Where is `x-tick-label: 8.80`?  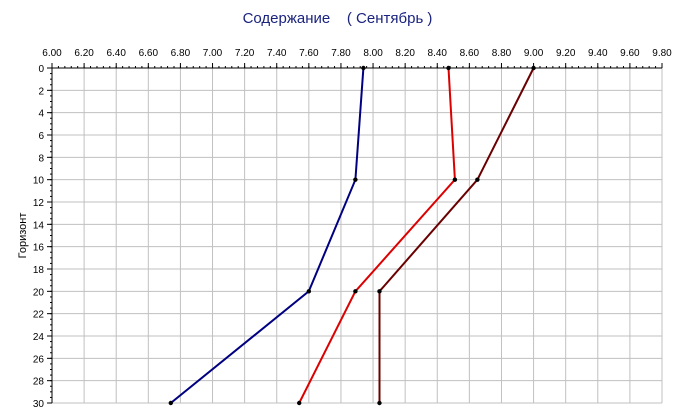 x-tick-label: 8.80 is located at coordinates (502, 53).